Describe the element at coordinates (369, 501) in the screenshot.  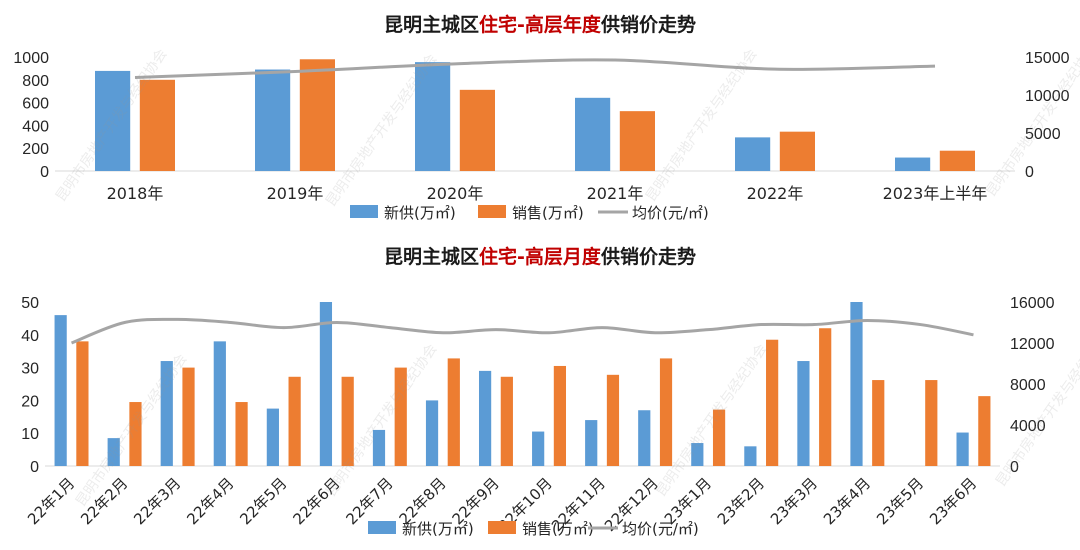
I see `x-tick-label: 22年7月` at that location.